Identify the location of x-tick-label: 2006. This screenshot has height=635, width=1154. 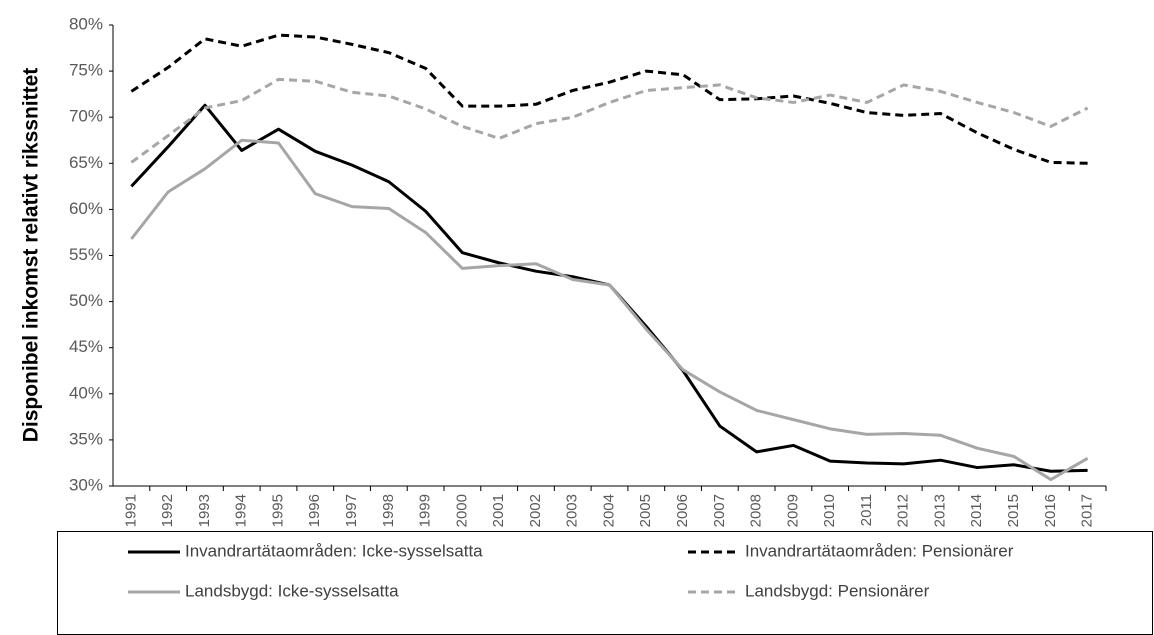
(682, 510).